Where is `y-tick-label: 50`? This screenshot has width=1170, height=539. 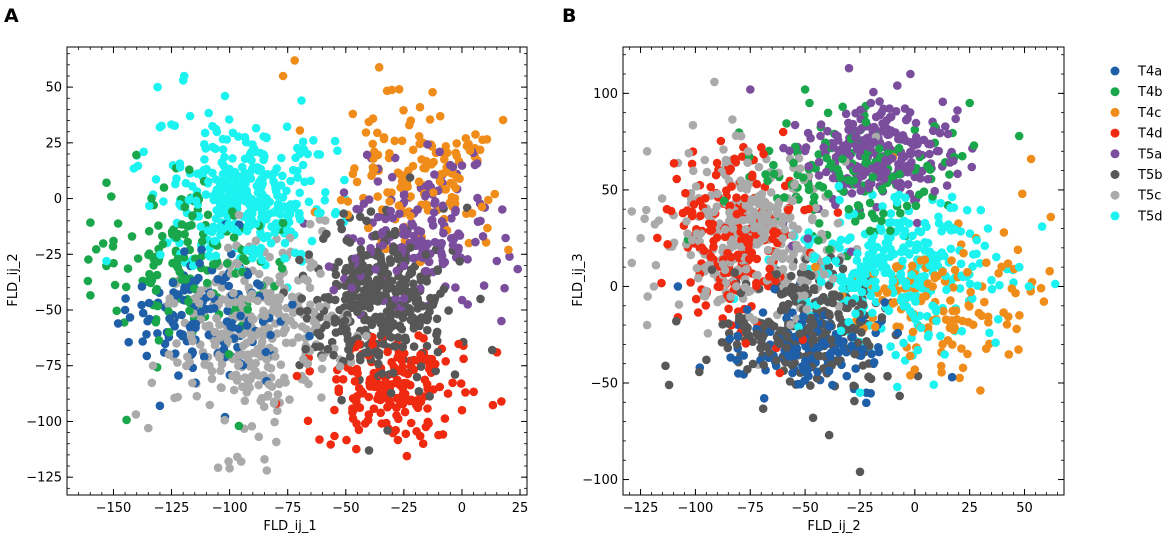
y-tick-label: 50 is located at coordinates (53, 88).